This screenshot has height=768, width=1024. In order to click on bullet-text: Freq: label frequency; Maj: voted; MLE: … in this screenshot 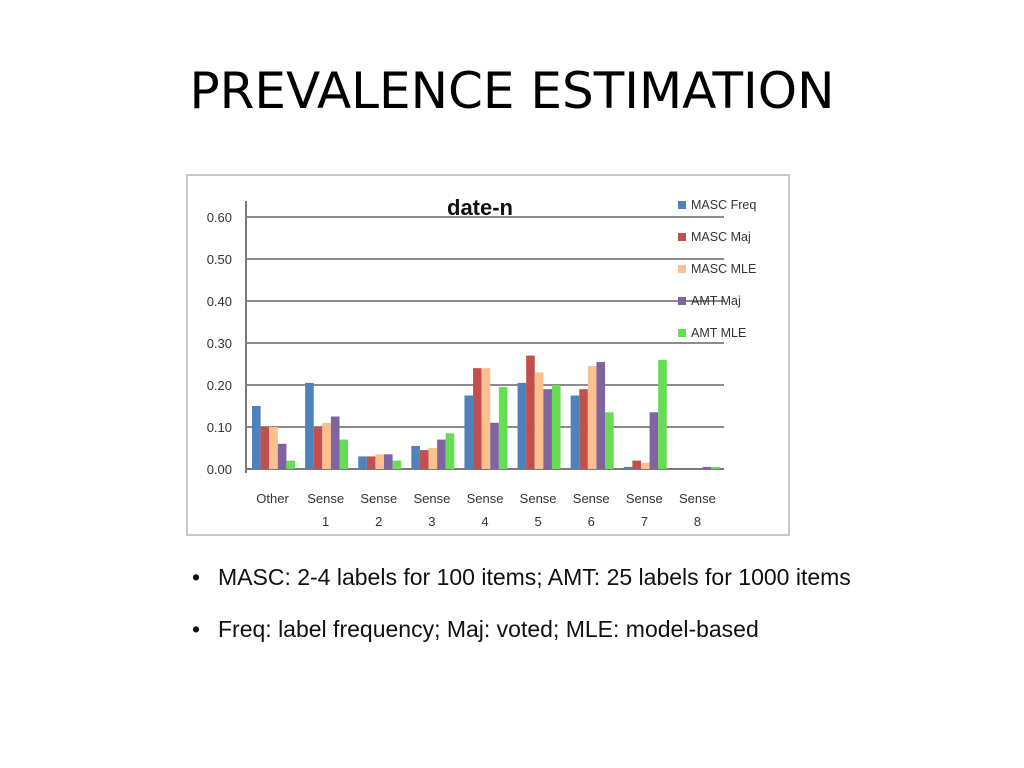, I will do `click(488, 629)`.